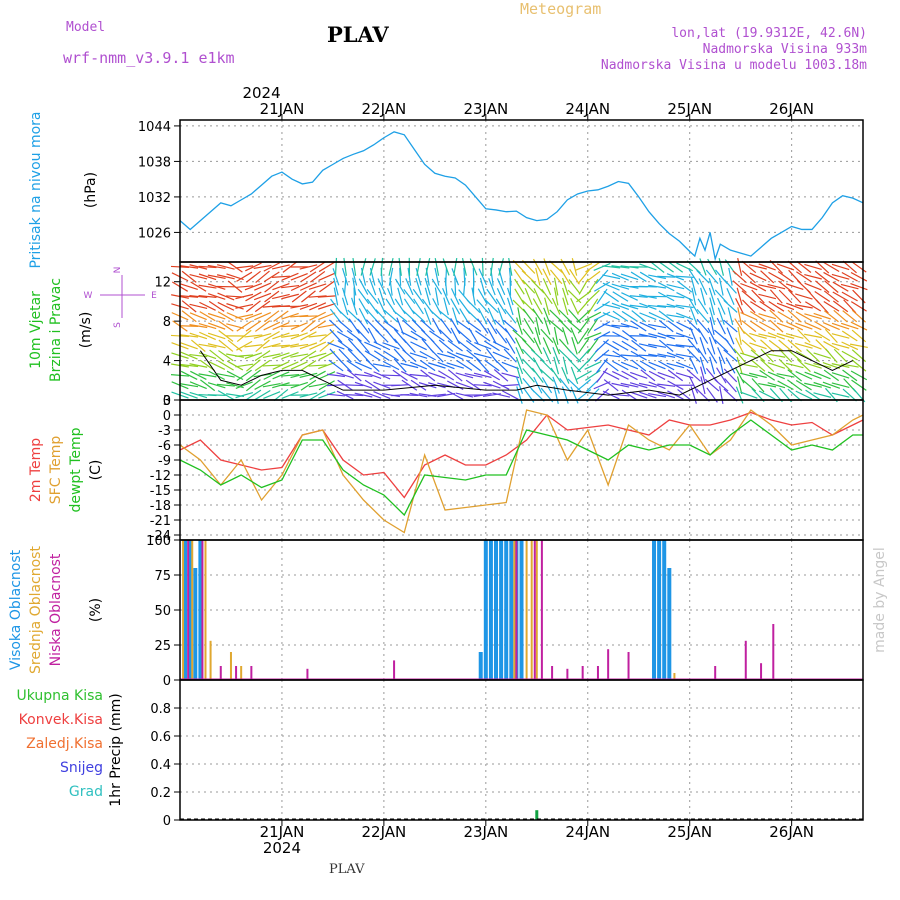  Describe the element at coordinates (154, 233) in the screenshot. I see `y-tick-label: 1026` at that location.